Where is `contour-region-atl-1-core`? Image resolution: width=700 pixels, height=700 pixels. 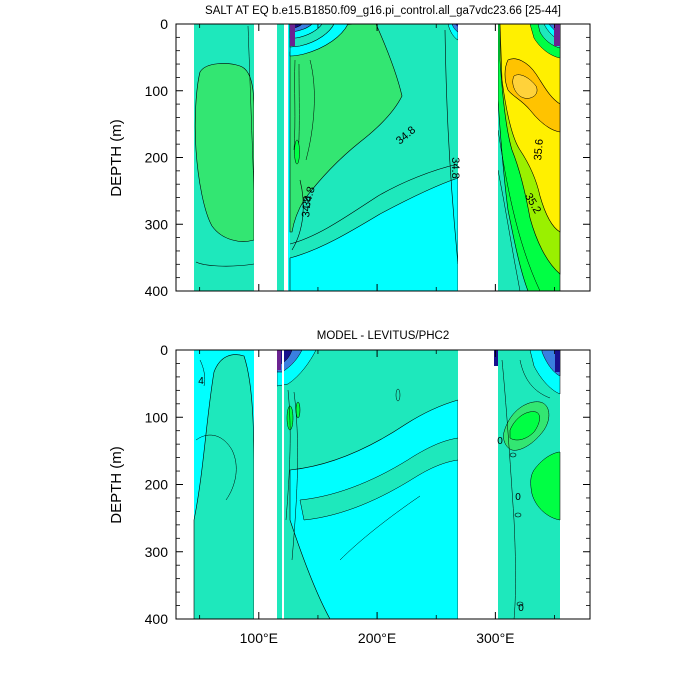 contour-region-atl-1-core is located at coordinates (524, 426).